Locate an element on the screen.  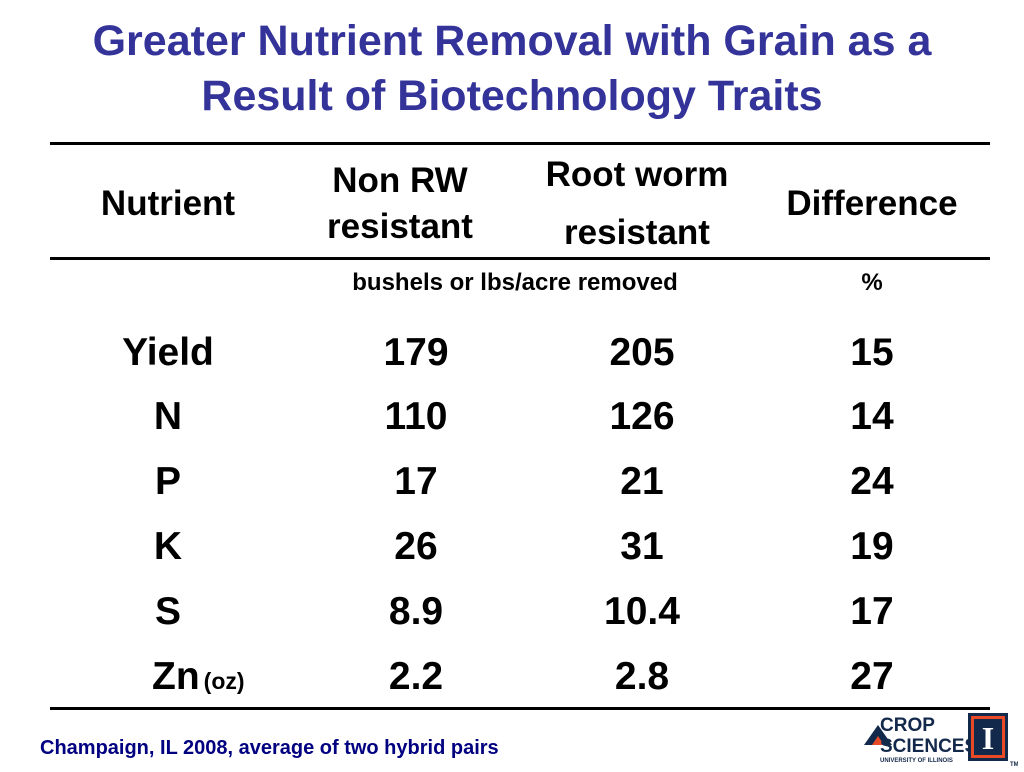
header-rw-line2: resistant is located at coordinates (637, 232).